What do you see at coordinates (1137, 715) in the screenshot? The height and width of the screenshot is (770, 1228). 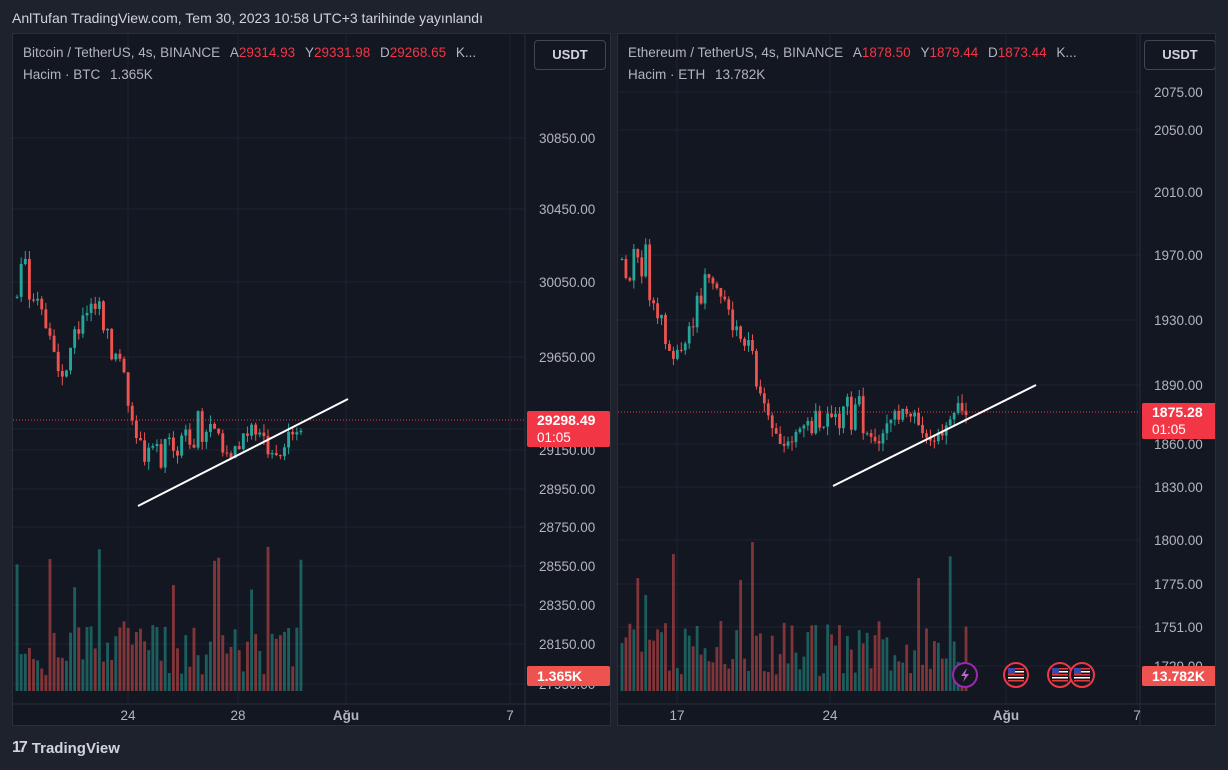 I see `time-tick-label: 7` at bounding box center [1137, 715].